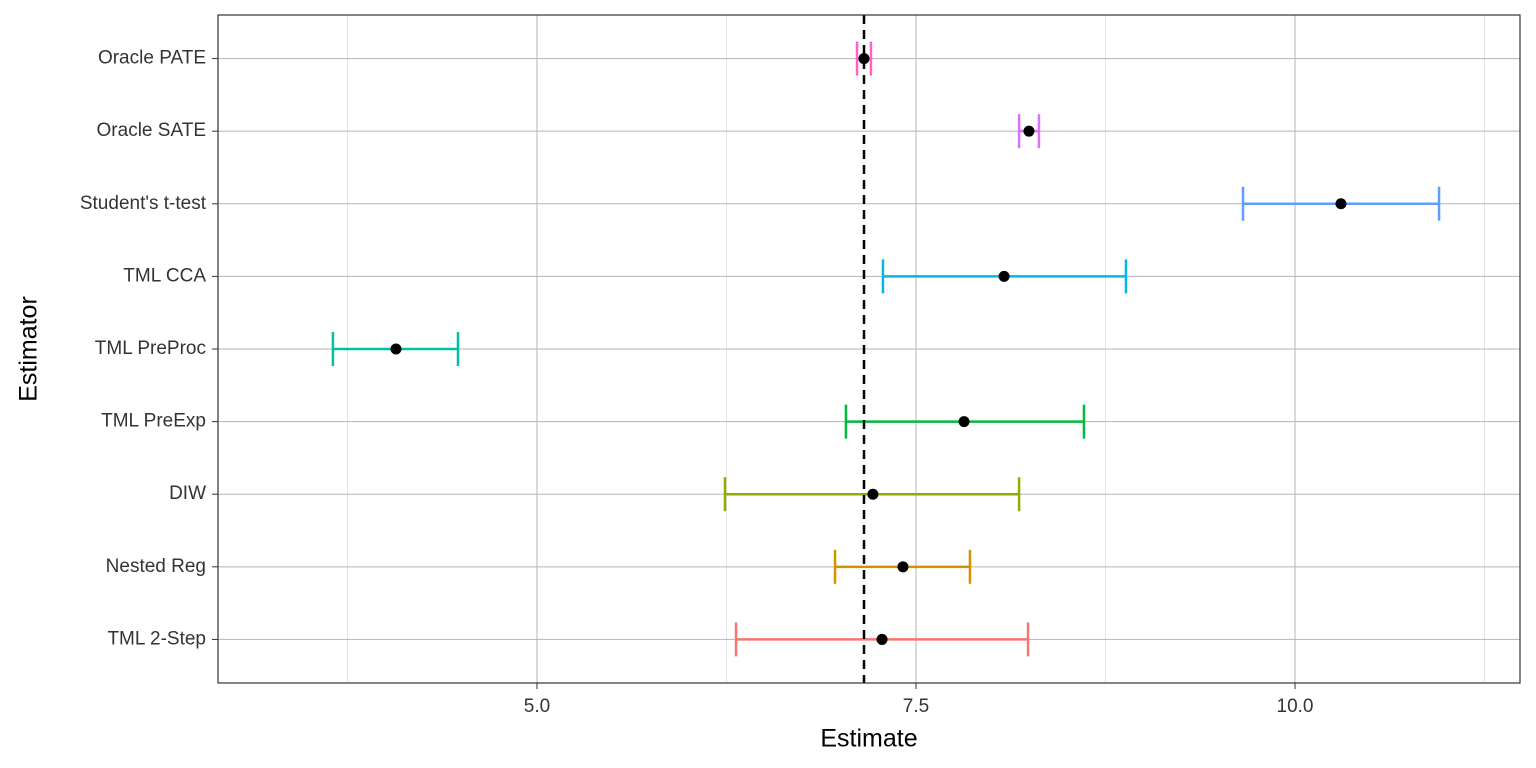 The image size is (1536, 768). Describe the element at coordinates (151, 130) in the screenshot. I see `y-tick-label: Oracle SATE` at that location.